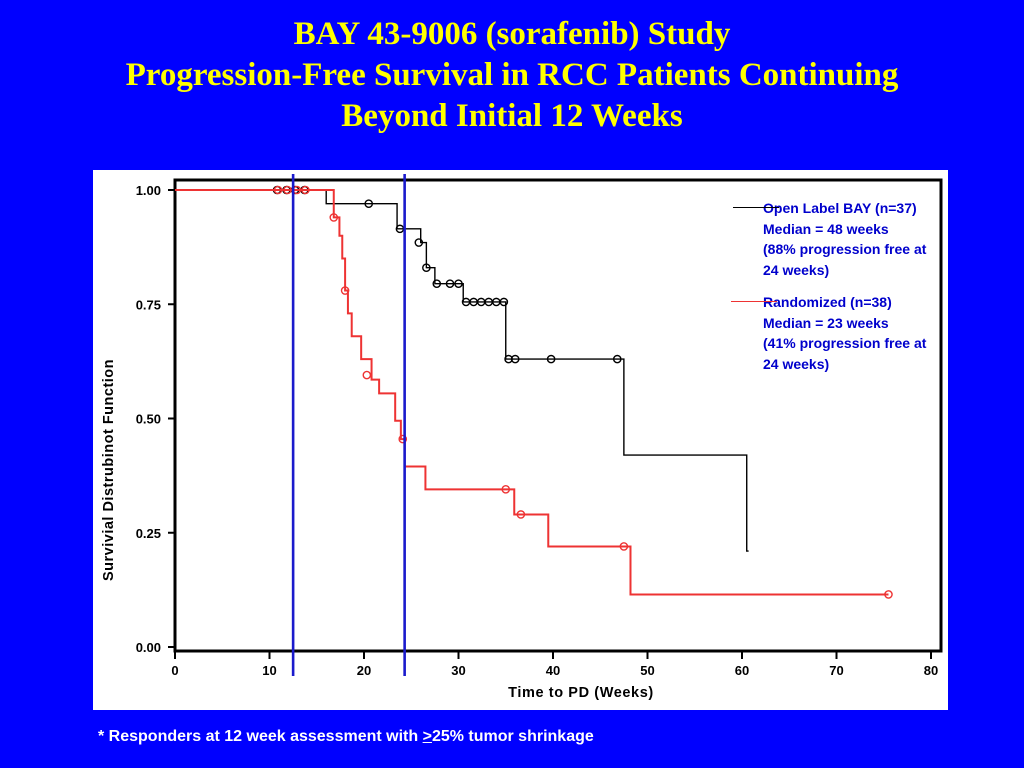 The image size is (1024, 768). I want to click on footnote-ge-symbol: >, so click(427, 736).